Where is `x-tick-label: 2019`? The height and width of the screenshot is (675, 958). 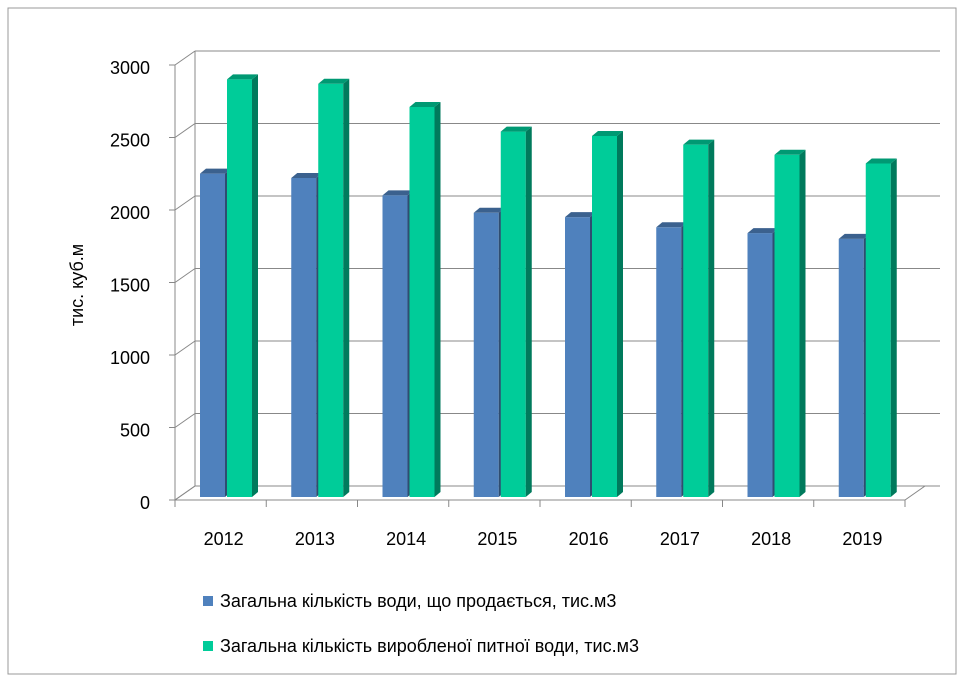
x-tick-label: 2019 is located at coordinates (862, 539).